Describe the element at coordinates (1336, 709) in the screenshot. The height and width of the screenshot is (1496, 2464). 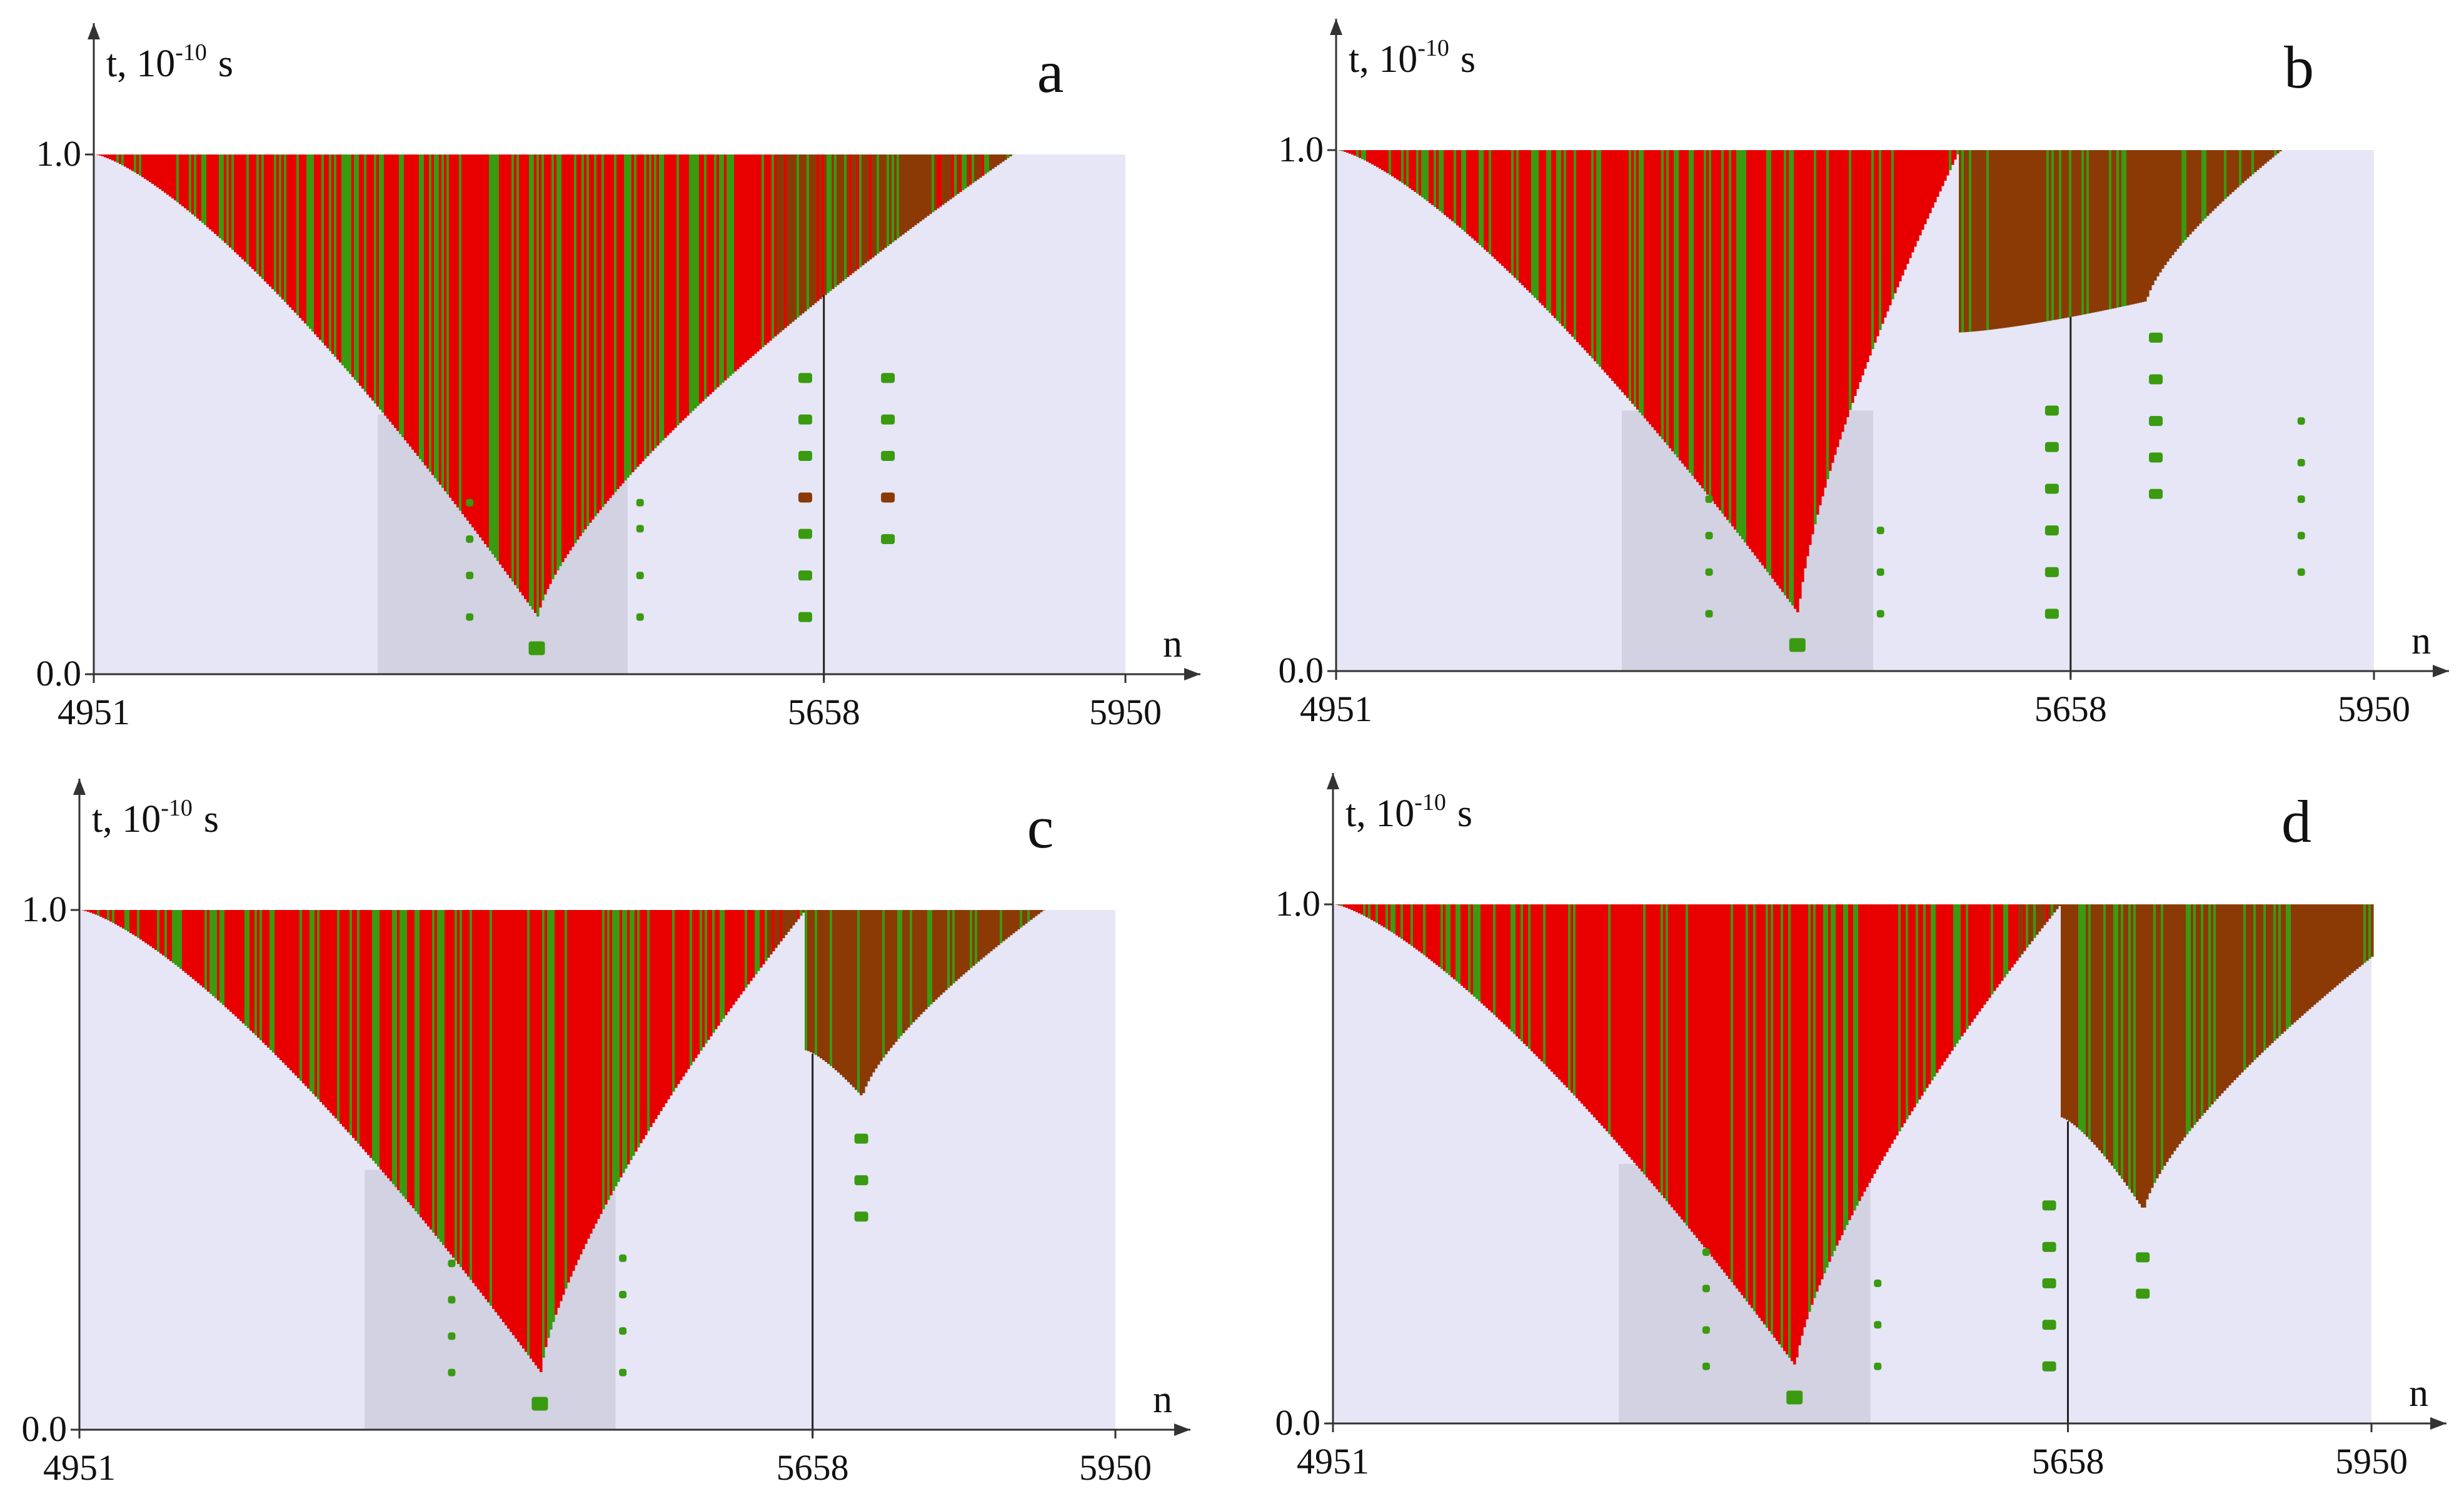
I see `x-tick-label: 4951` at that location.